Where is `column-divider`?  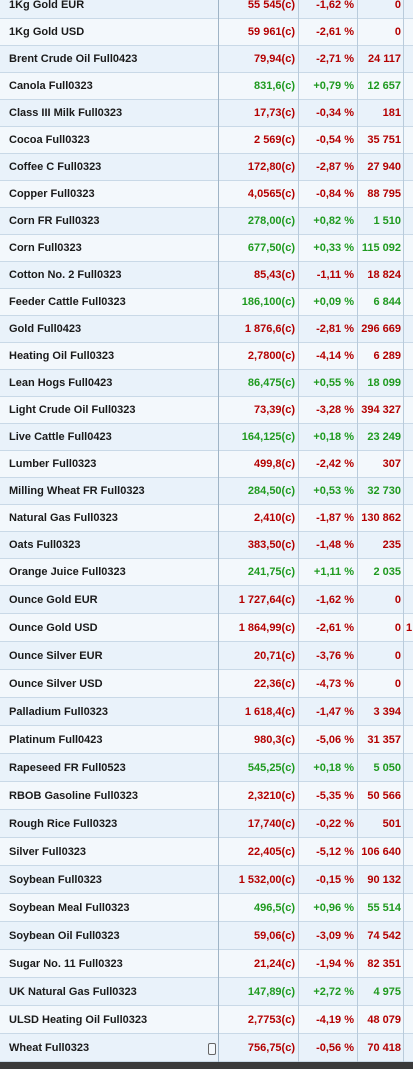
column-divider is located at coordinates (218, 531).